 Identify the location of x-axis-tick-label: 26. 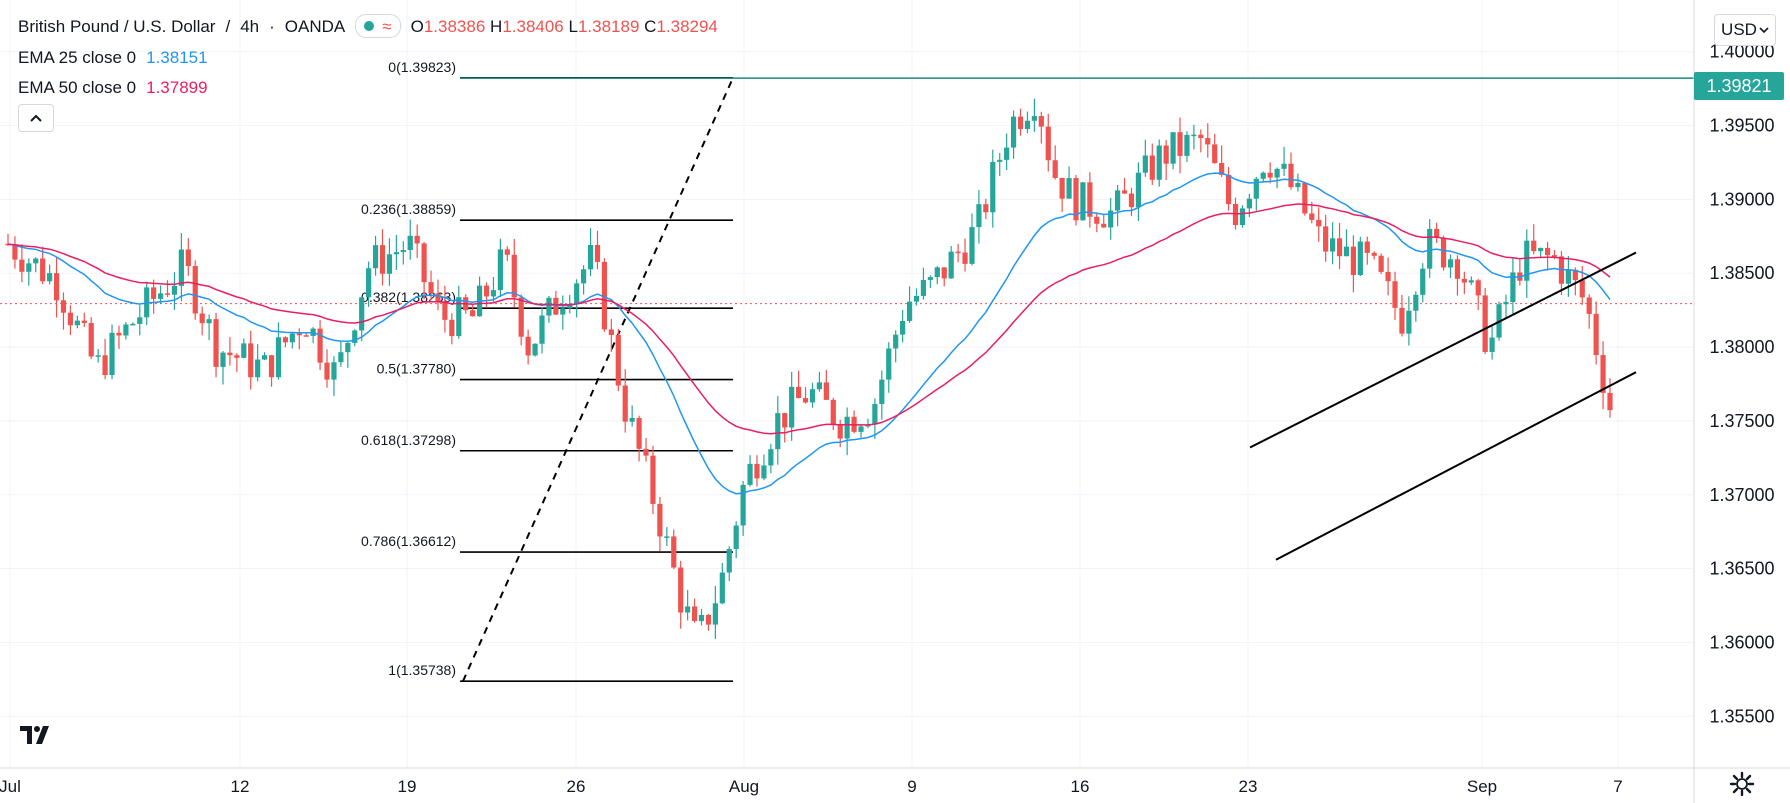
(576, 786).